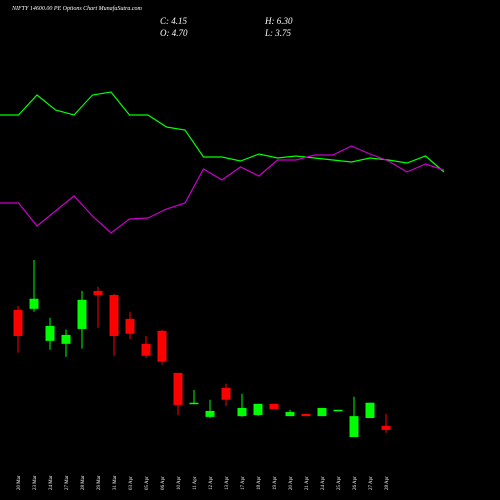 Image resolution: width=500 pixels, height=500 pixels. I want to click on x-tick-label: 21 Apr, so click(307, 483).